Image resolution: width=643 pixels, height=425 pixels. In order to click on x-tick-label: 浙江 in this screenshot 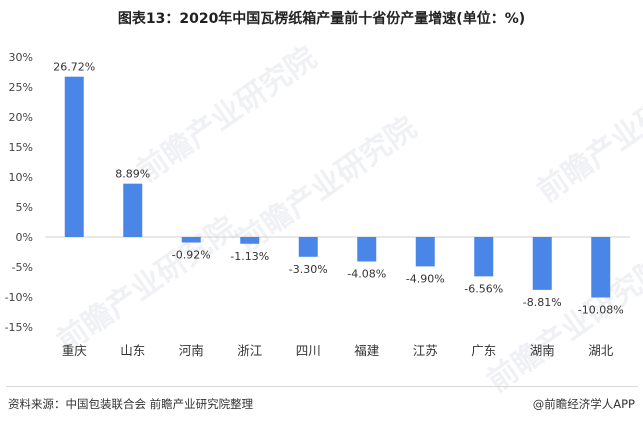, I will do `click(249, 350)`.